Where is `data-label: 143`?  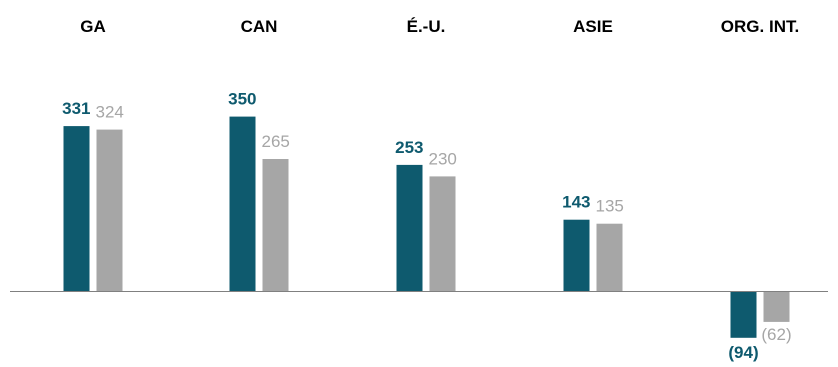 data-label: 143 is located at coordinates (576, 202).